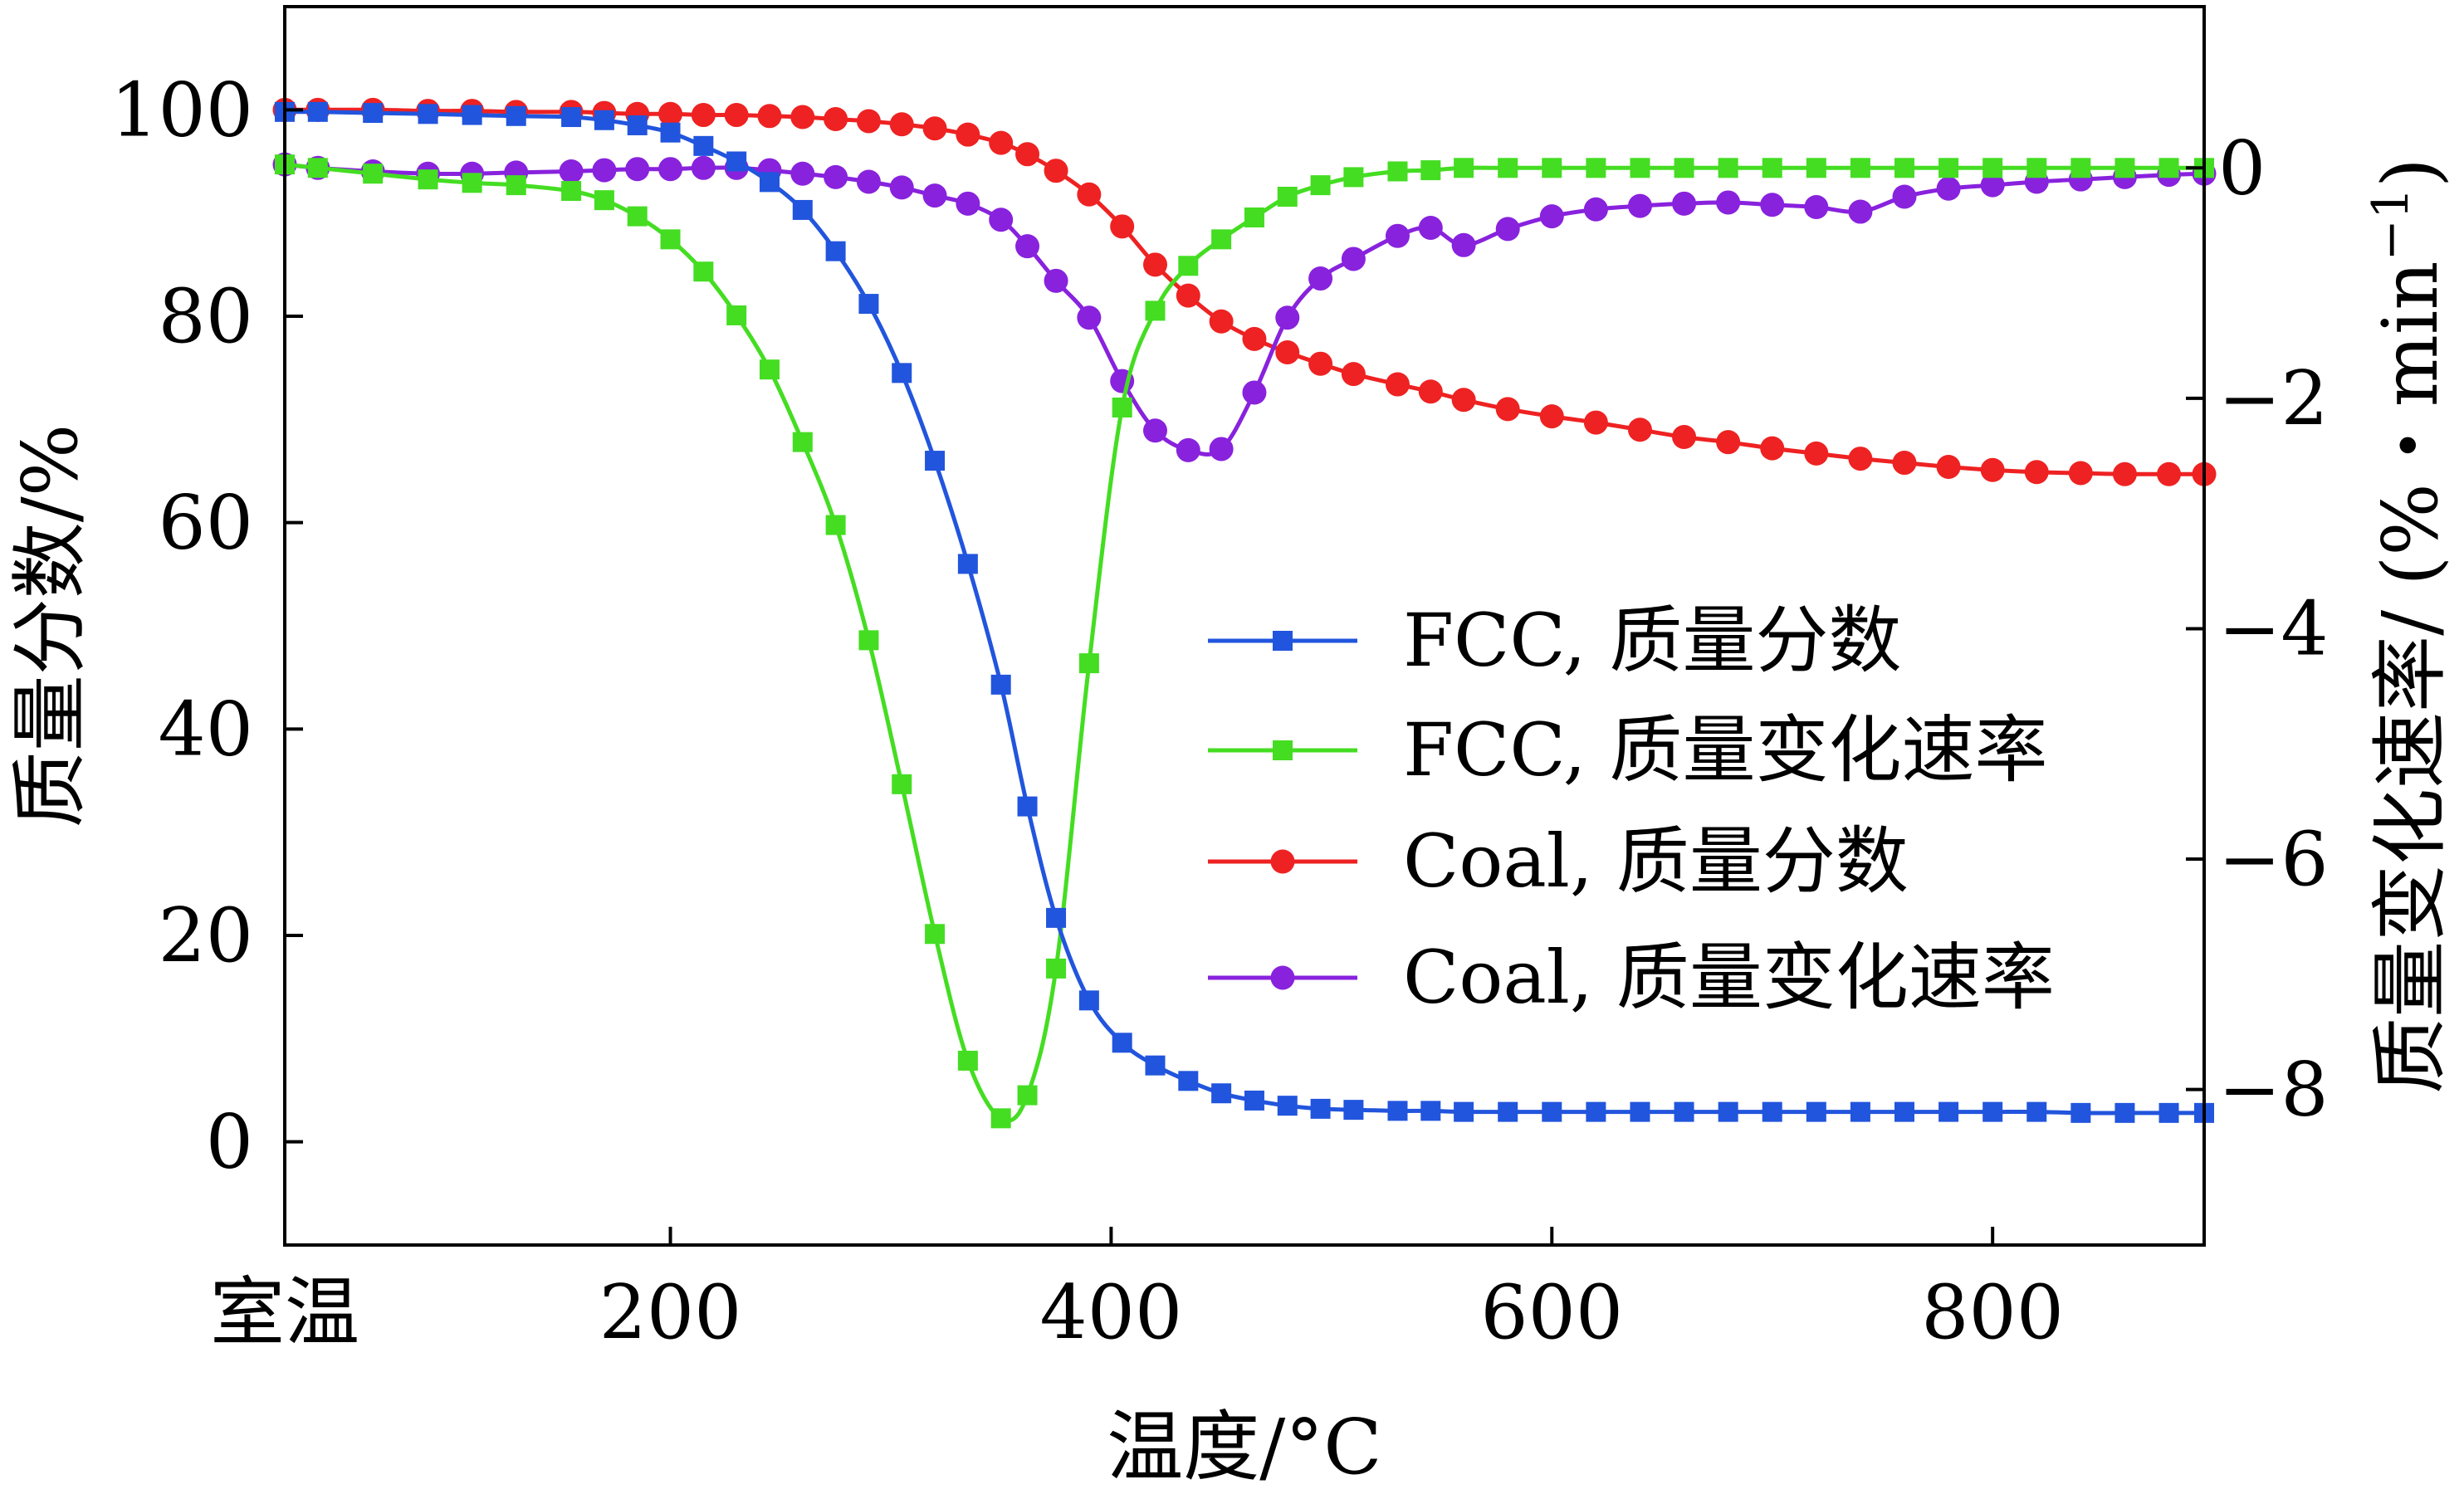 The image size is (2464, 1499). Describe the element at coordinates (205, 523) in the screenshot. I see `left-y-tick-label: 60` at that location.